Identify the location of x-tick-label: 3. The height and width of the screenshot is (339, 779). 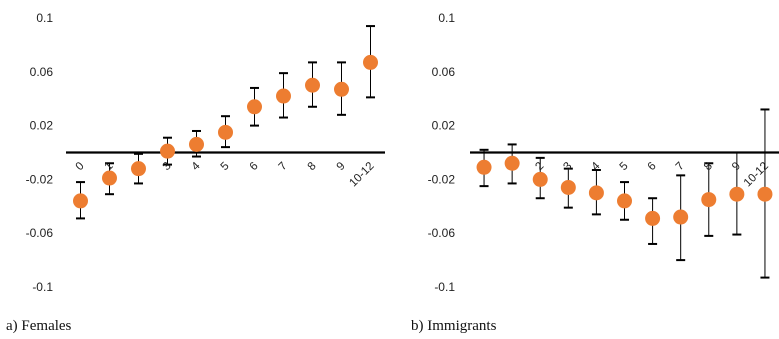
(567, 166).